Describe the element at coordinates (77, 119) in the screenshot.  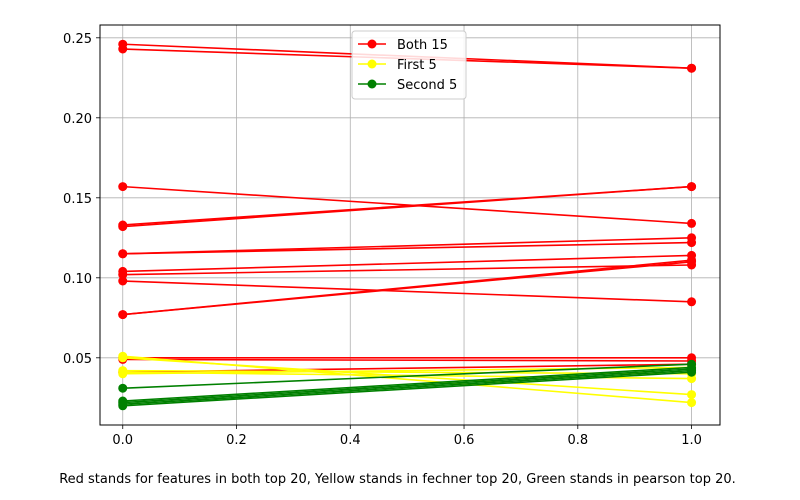
I see `y-tick-label: 0.20` at that location.